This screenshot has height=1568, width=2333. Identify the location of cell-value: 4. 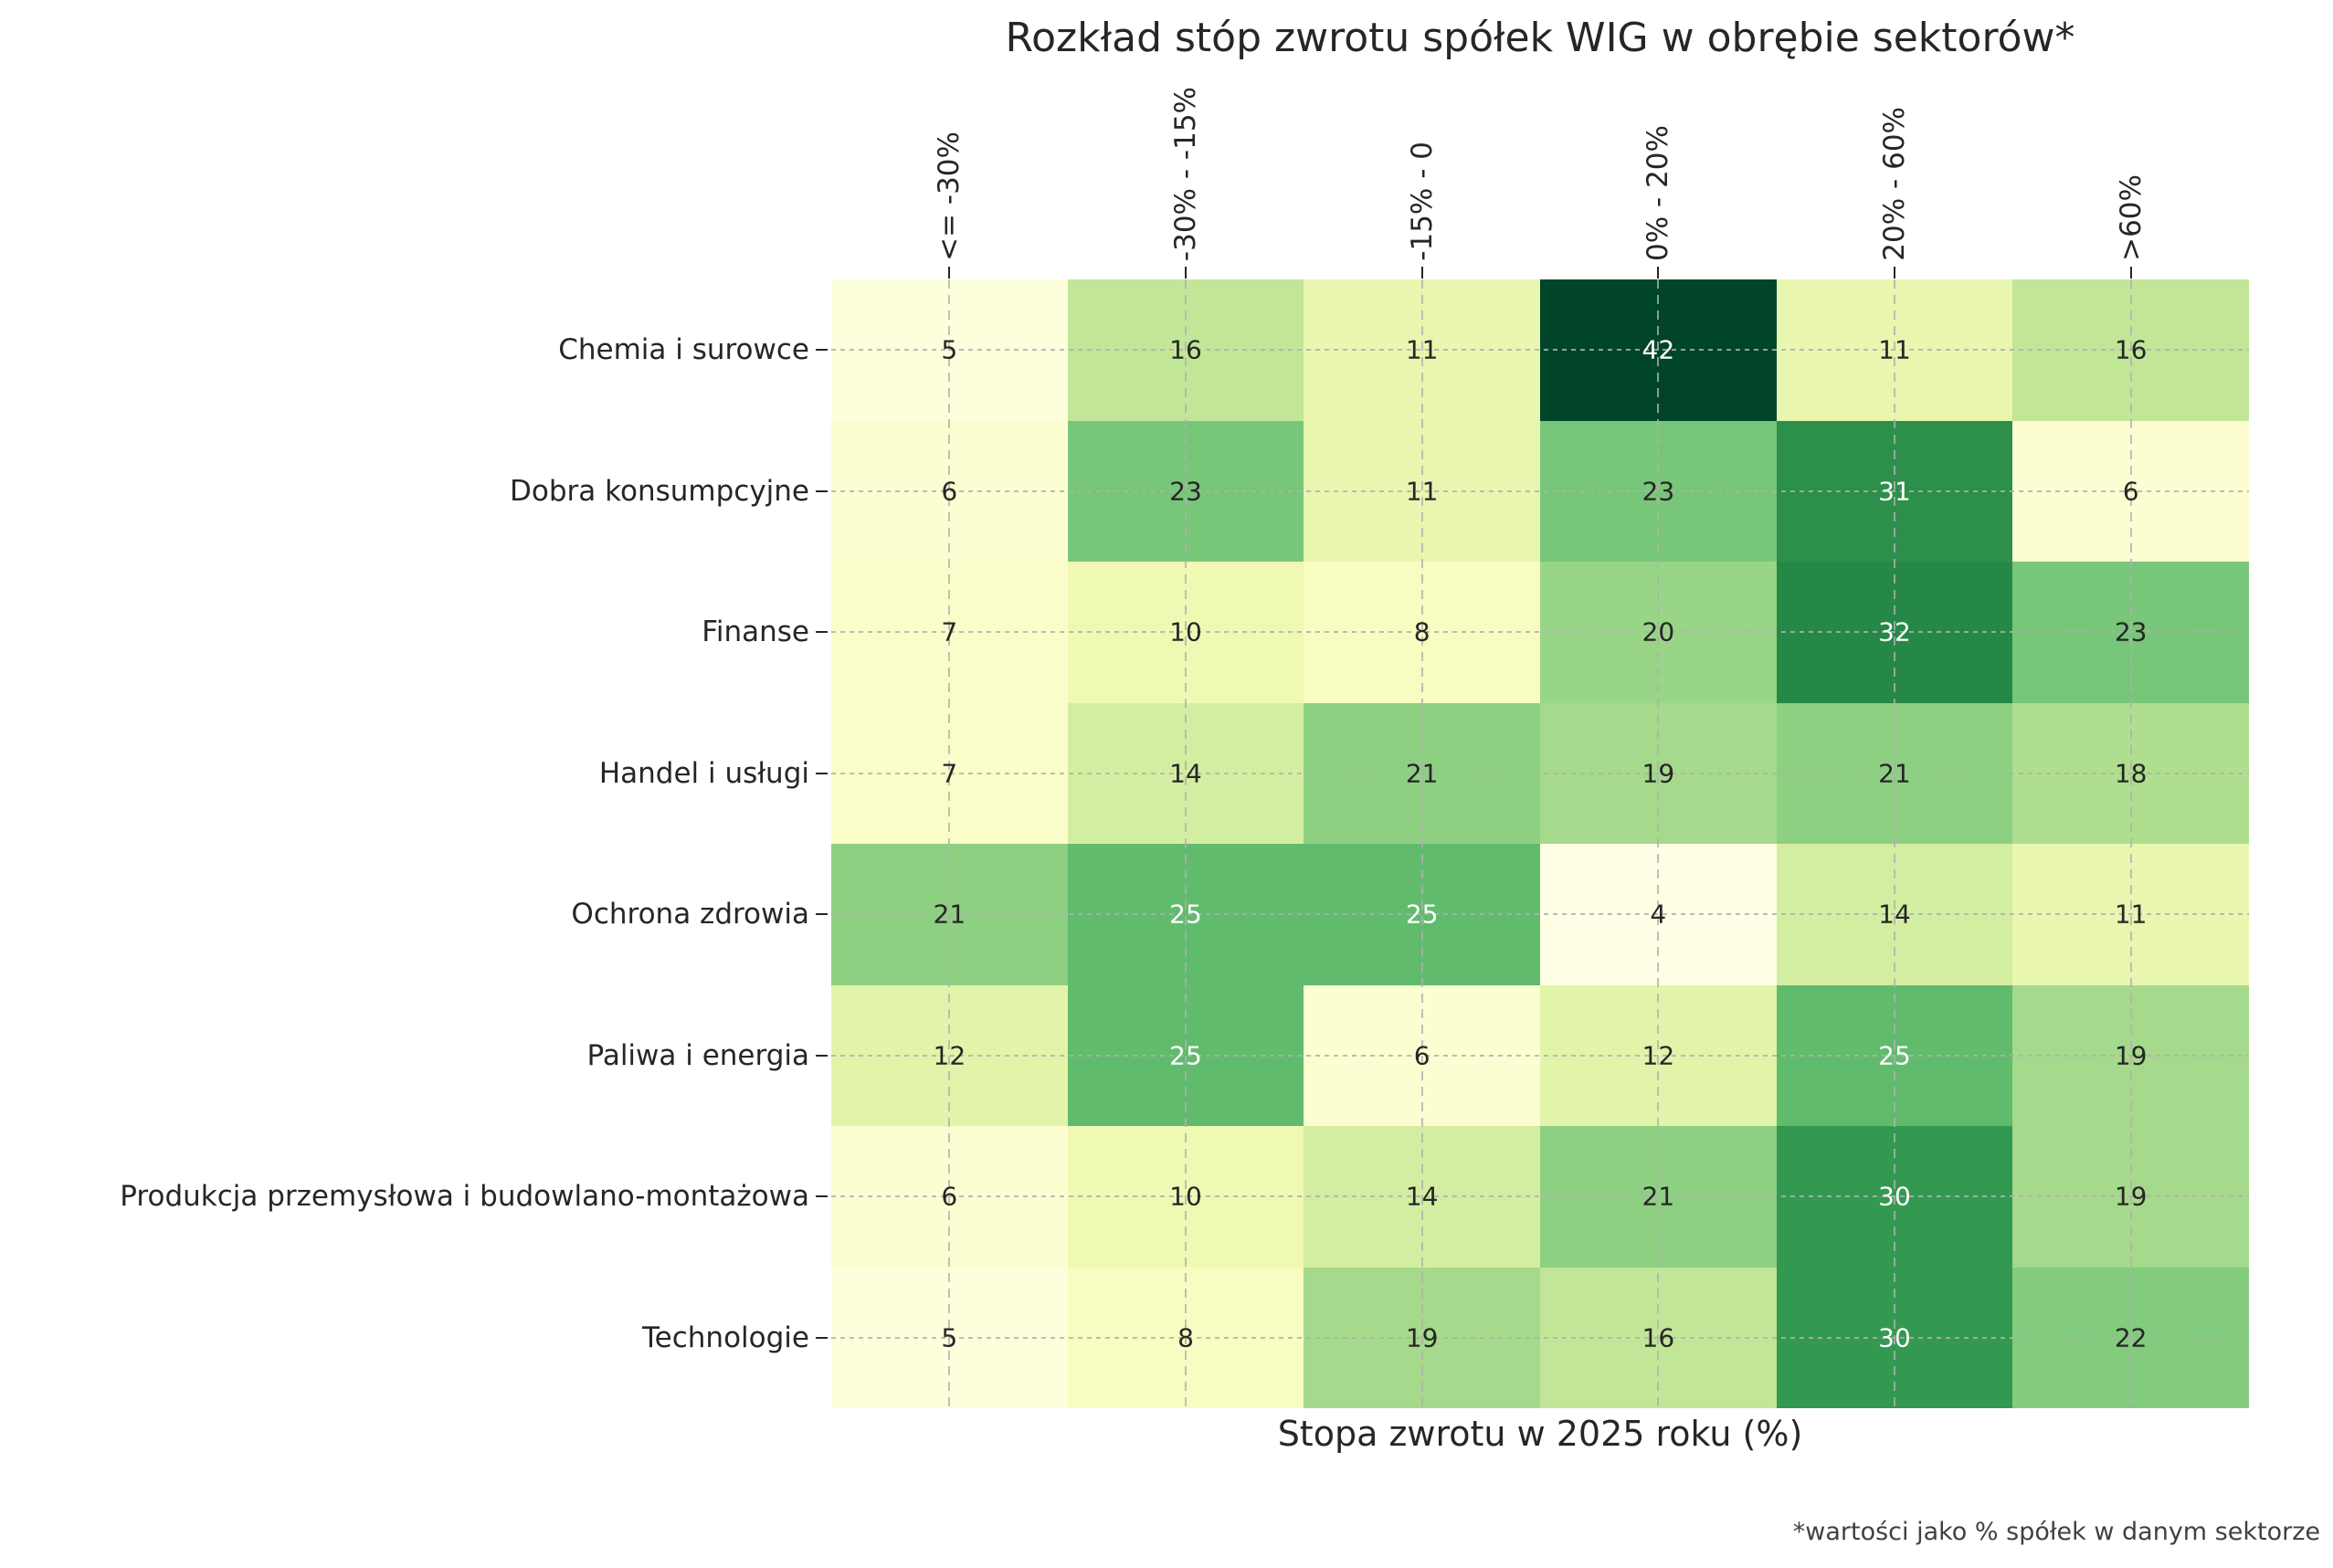
(1658, 914).